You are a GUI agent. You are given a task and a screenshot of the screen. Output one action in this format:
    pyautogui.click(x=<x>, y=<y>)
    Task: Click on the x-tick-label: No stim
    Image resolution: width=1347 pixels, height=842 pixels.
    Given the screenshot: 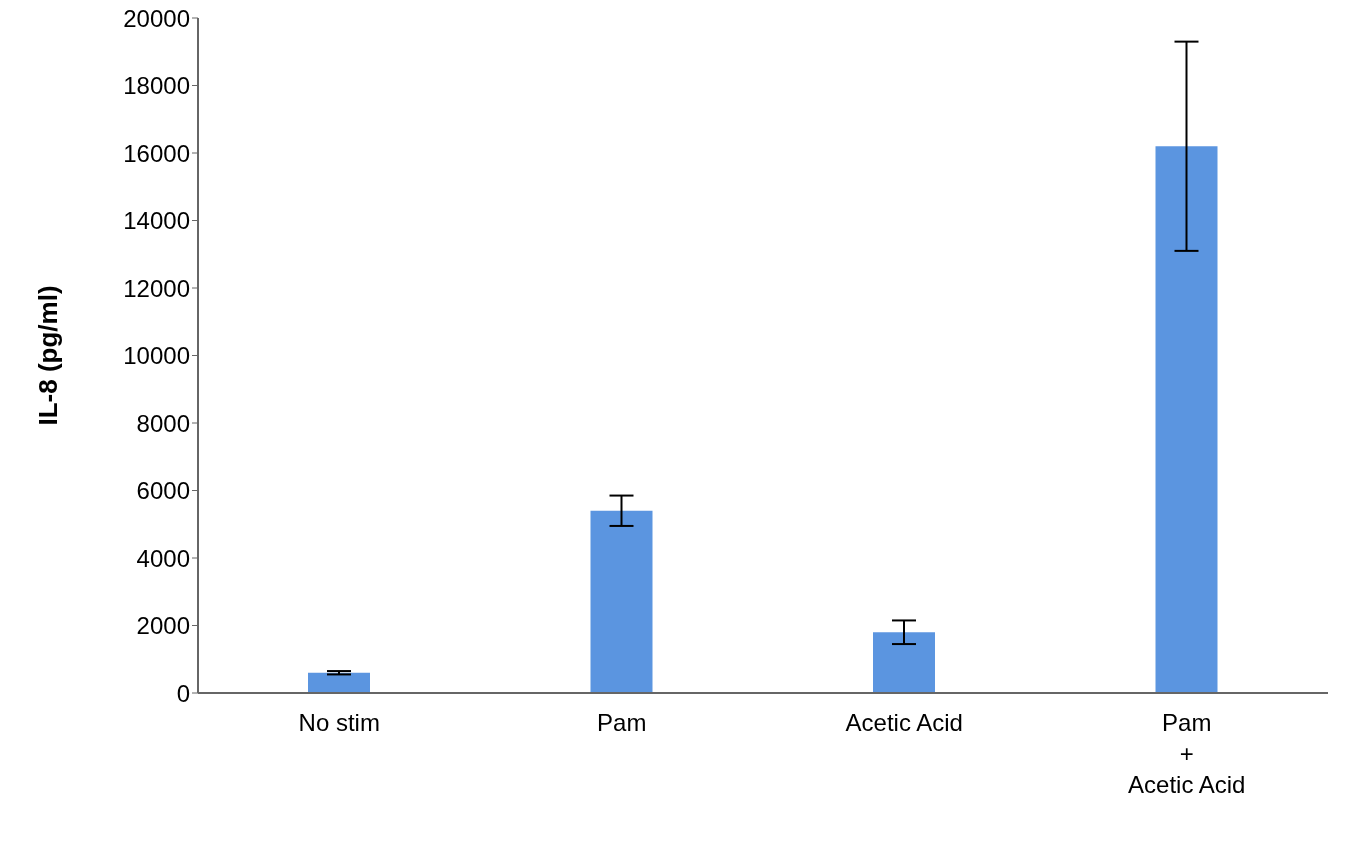 What is the action you would take?
    pyautogui.click(x=339, y=722)
    